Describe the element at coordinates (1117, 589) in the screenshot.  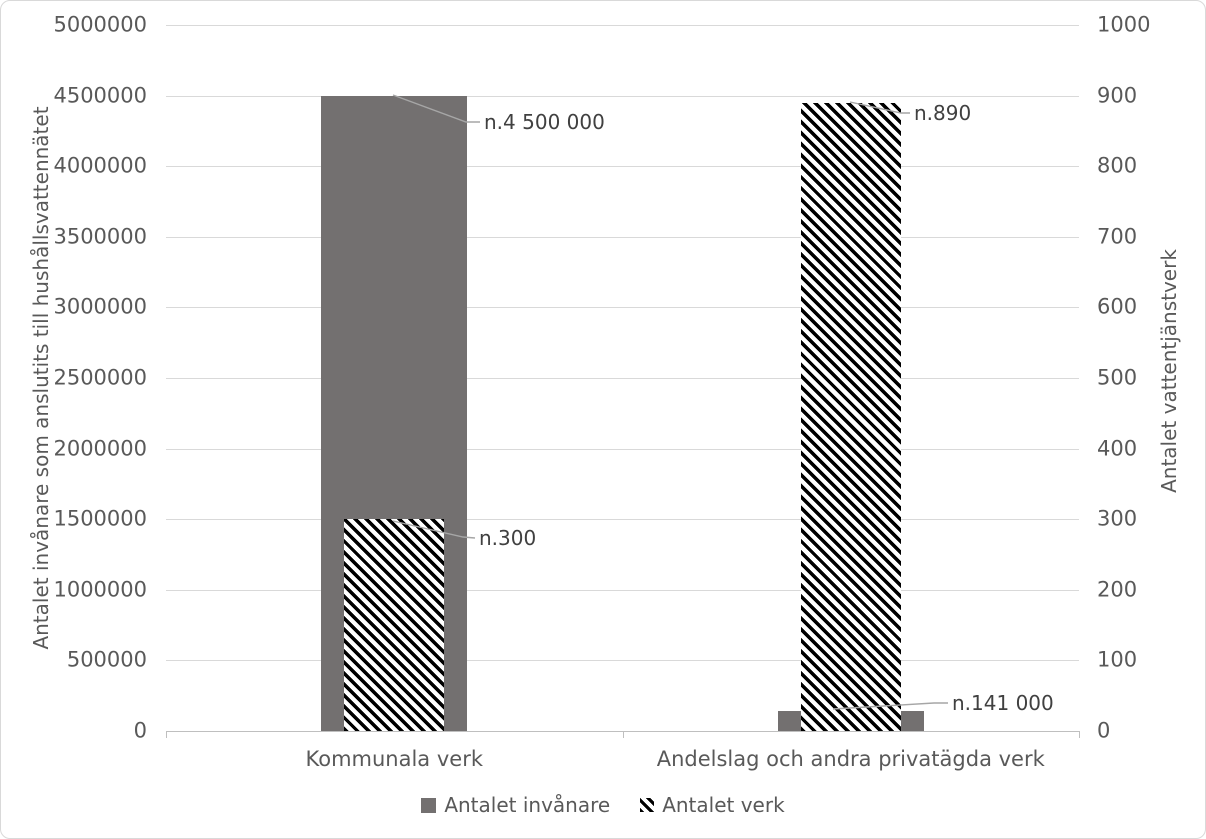
I see `right-axis-tick-label: 200` at that location.